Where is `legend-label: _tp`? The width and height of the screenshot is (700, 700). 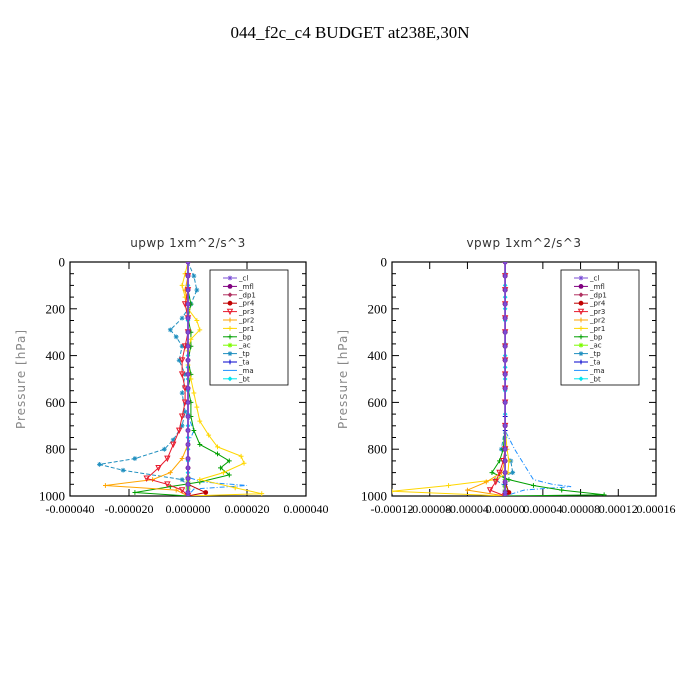
legend-label: _tp is located at coordinates (595, 354).